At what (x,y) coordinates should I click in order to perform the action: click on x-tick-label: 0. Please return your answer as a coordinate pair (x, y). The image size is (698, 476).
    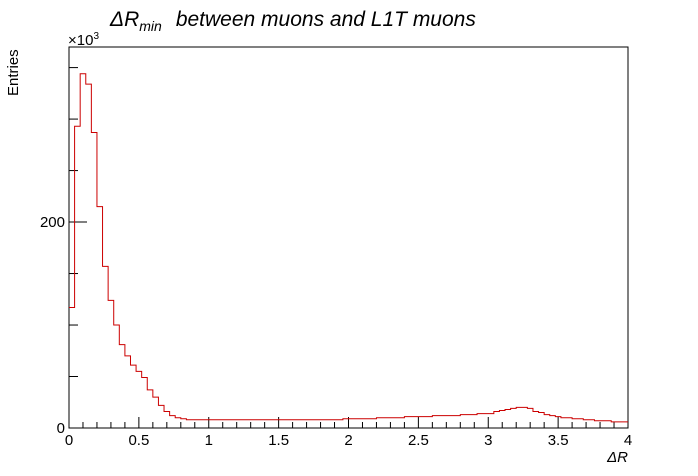
    Looking at the image, I should click on (69, 440).